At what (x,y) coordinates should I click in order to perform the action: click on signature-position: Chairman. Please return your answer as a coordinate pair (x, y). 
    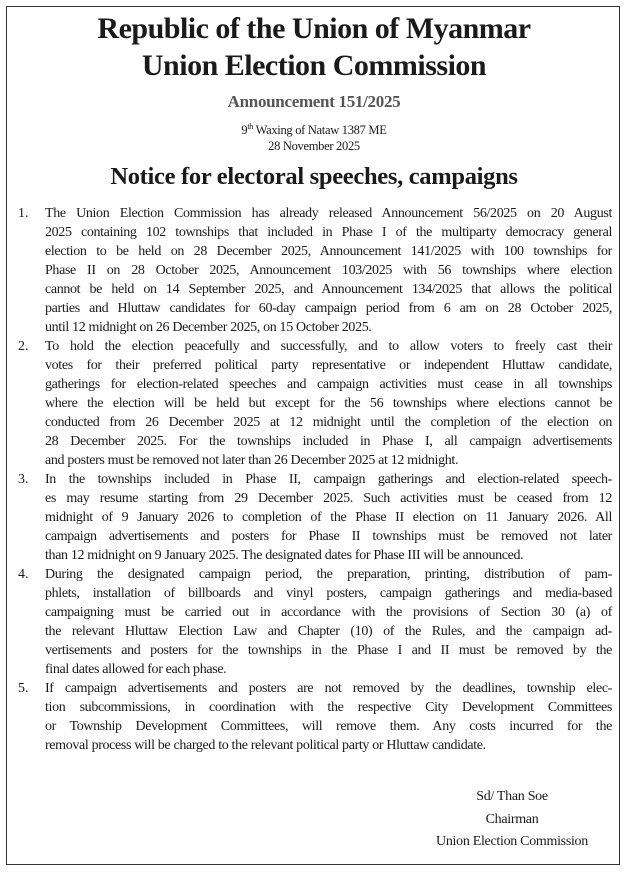
    Looking at the image, I should click on (512, 819).